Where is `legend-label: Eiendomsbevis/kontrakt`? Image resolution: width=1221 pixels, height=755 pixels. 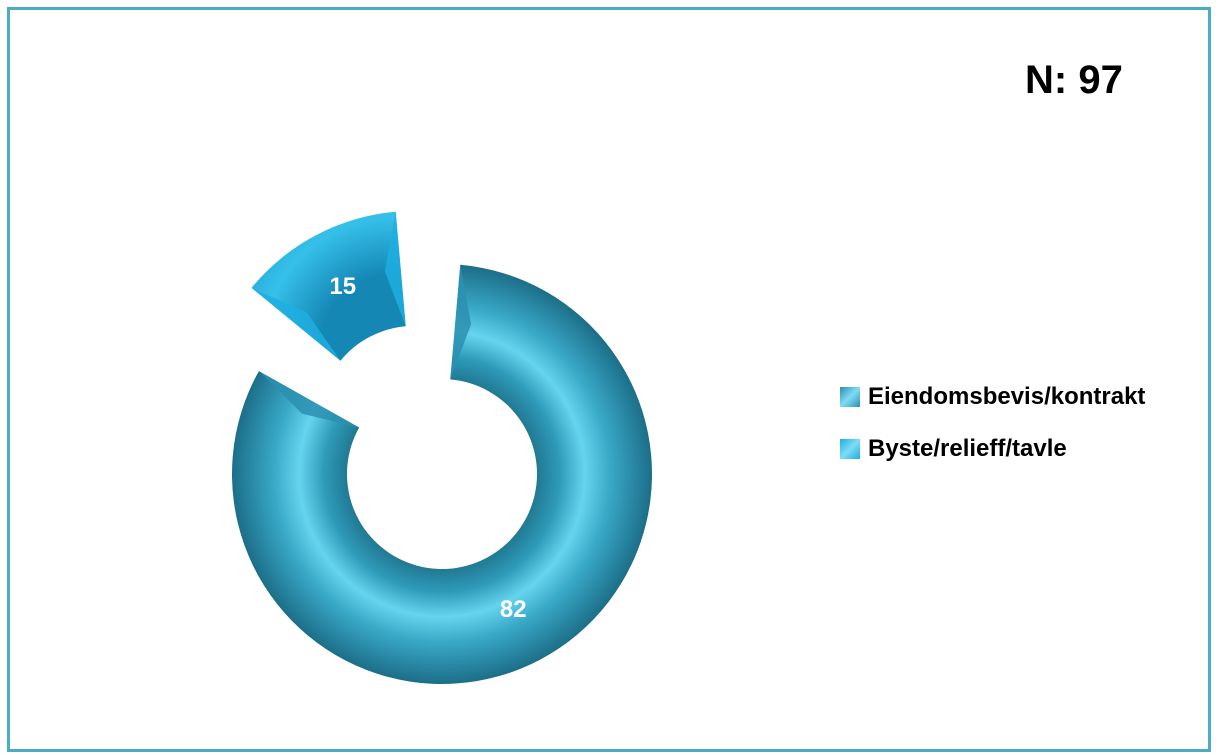
legend-label: Eiendomsbevis/kontrakt is located at coordinates (1007, 396).